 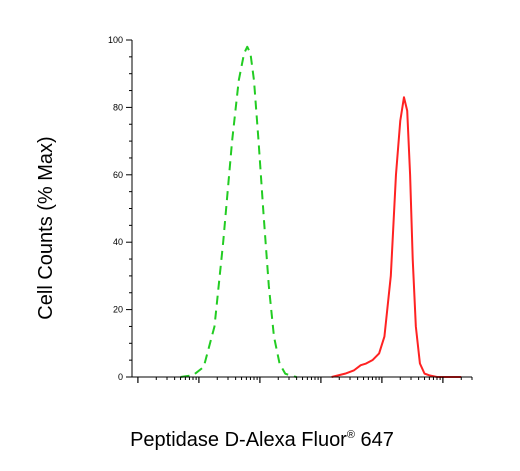 What do you see at coordinates (118, 242) in the screenshot?
I see `y-tick-label: 40` at bounding box center [118, 242].